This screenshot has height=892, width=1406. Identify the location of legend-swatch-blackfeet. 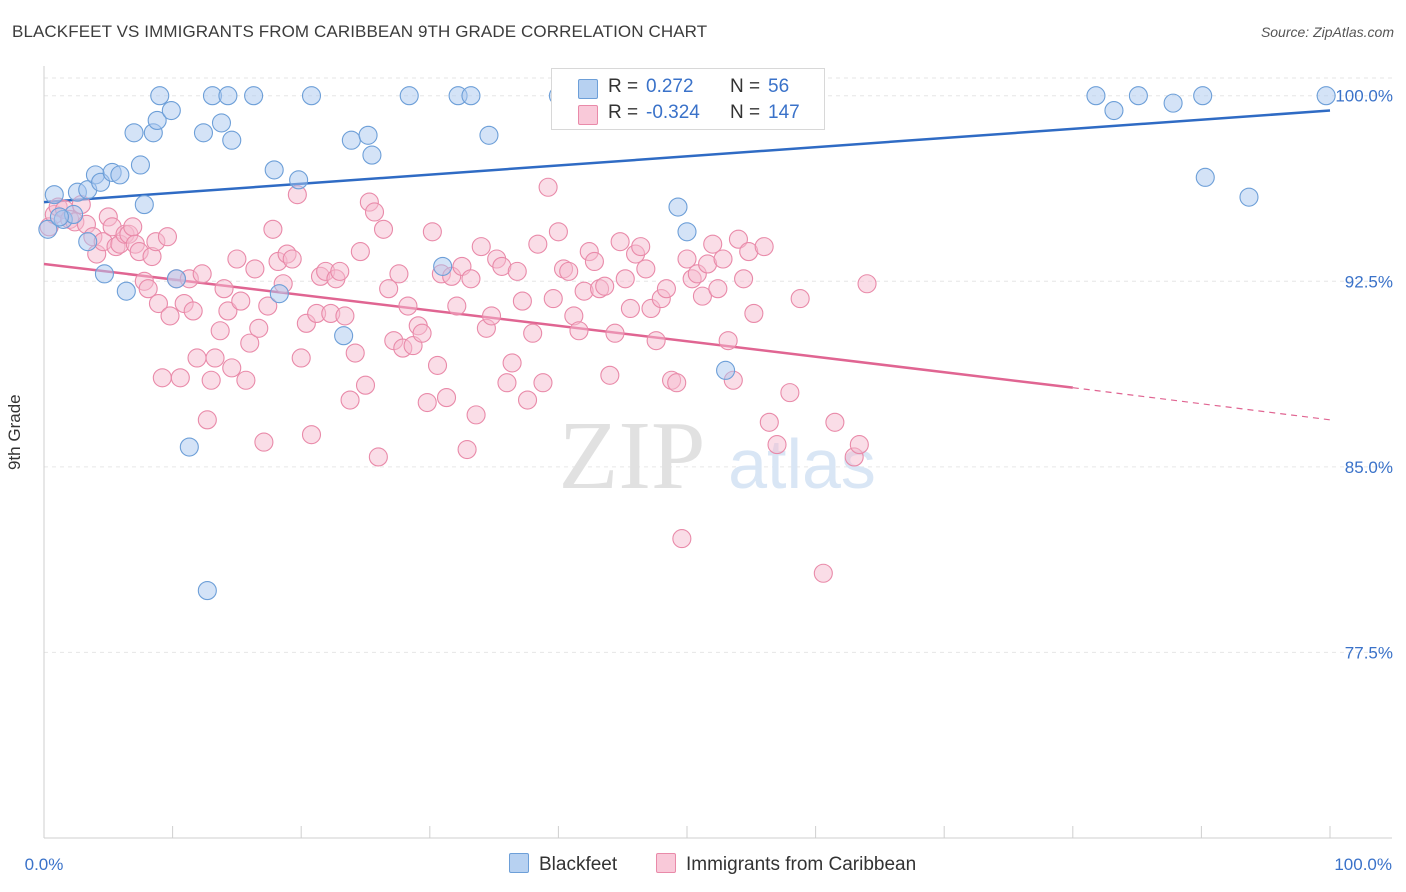
(588, 89).